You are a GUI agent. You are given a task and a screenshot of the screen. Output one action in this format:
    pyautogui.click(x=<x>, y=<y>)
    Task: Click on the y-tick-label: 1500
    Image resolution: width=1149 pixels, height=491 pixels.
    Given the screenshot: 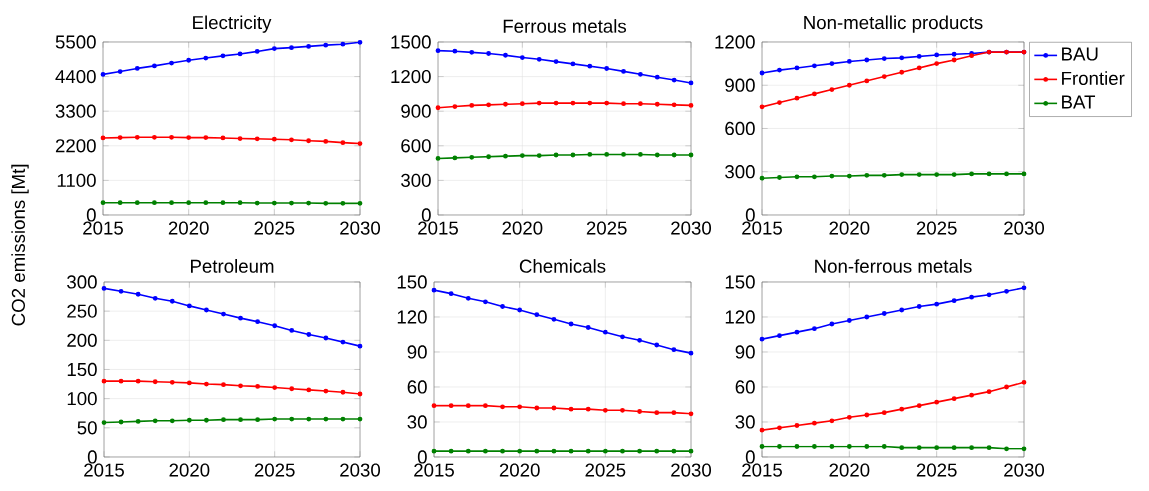 What is the action you would take?
    pyautogui.click(x=411, y=42)
    